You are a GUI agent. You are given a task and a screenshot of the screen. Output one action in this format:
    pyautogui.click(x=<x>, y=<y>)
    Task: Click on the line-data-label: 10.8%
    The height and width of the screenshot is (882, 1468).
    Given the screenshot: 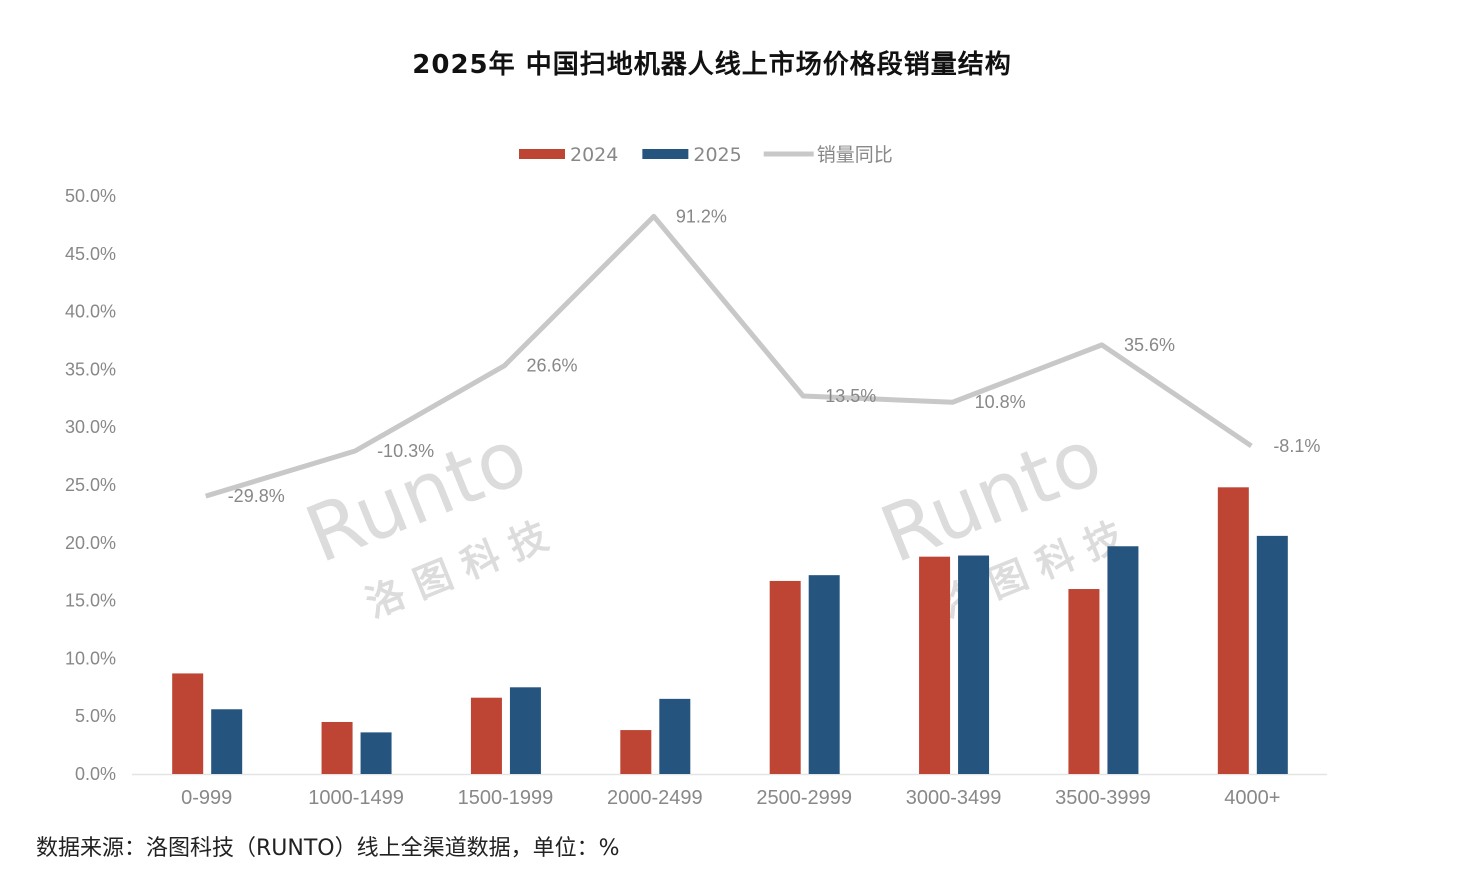 What is the action you would take?
    pyautogui.click(x=1000, y=402)
    